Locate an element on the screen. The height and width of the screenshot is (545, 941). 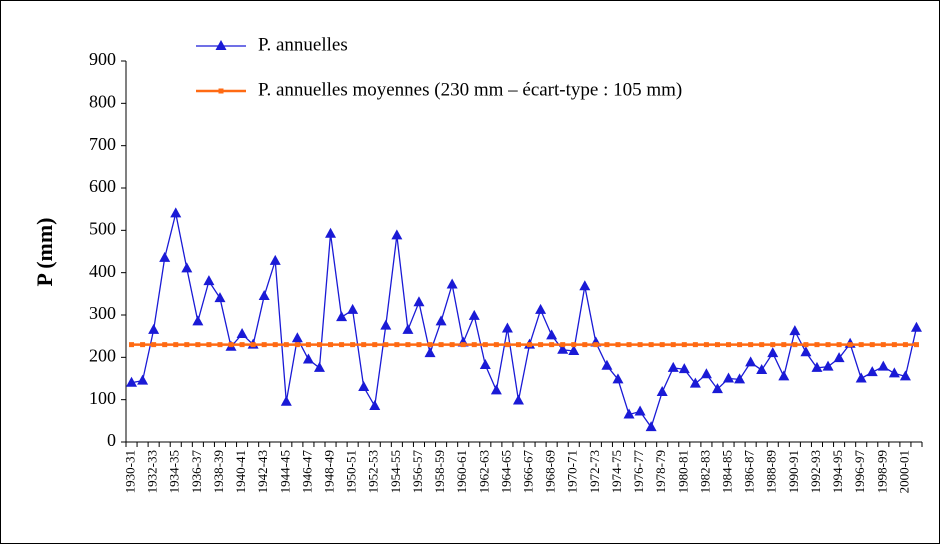
x-tick-label: 1966-67 is located at coordinates (528, 472).